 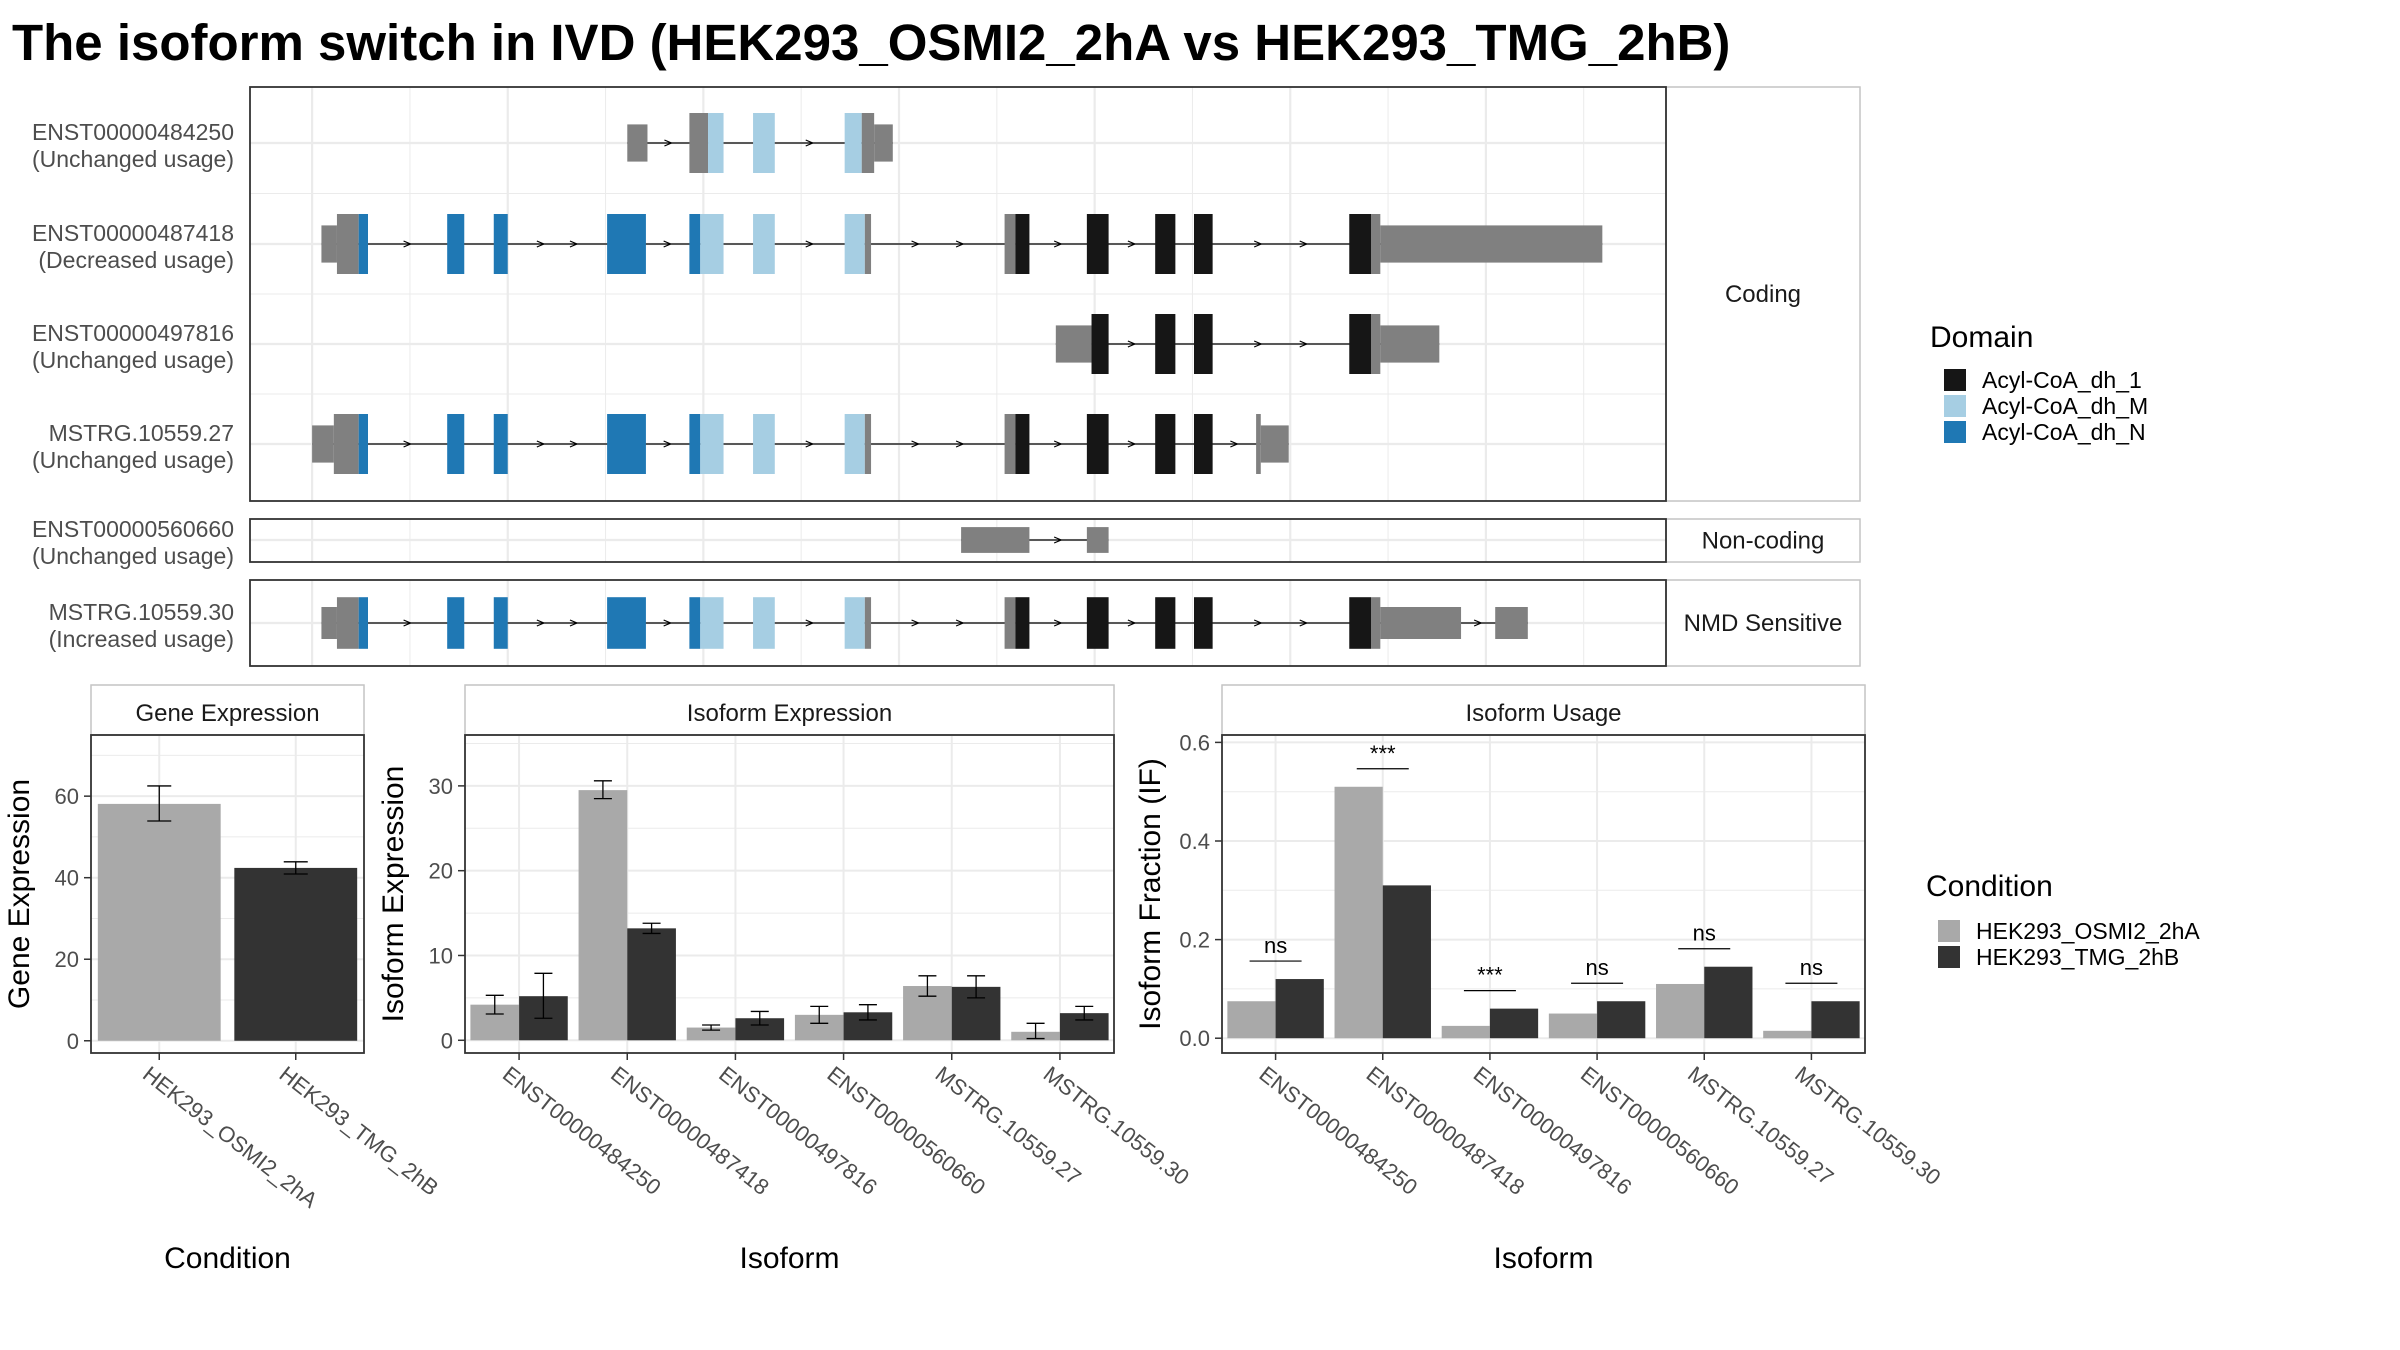 What do you see at coordinates (1955, 406) in the screenshot?
I see `legend-key-acyl-coa-dh-m` at bounding box center [1955, 406].